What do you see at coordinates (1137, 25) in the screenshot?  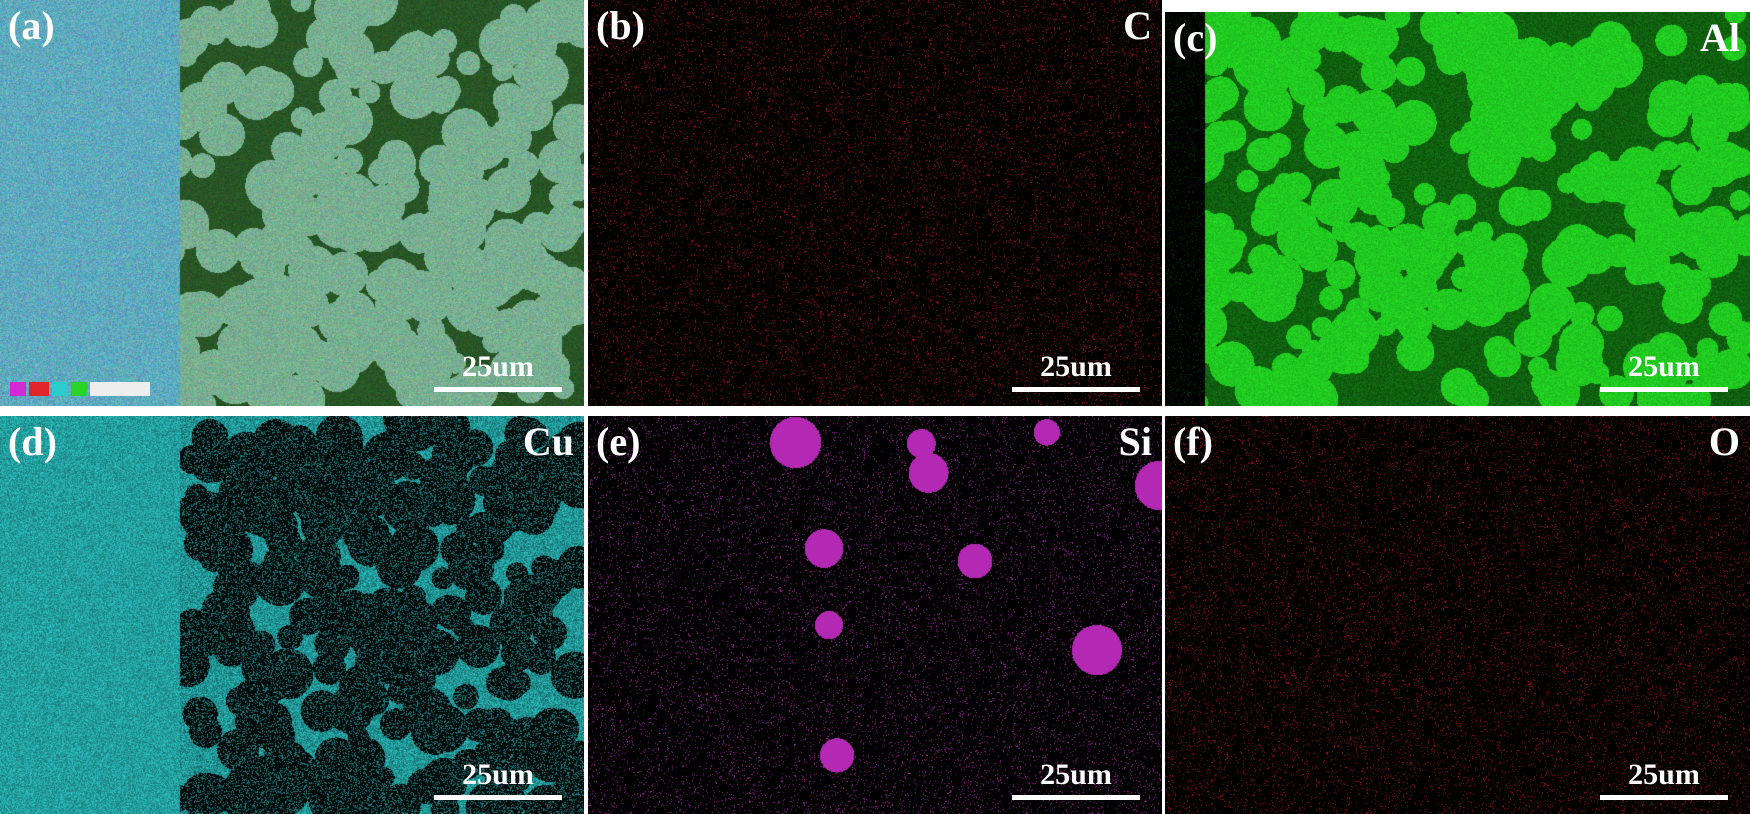 I see `element-label: C` at bounding box center [1137, 25].